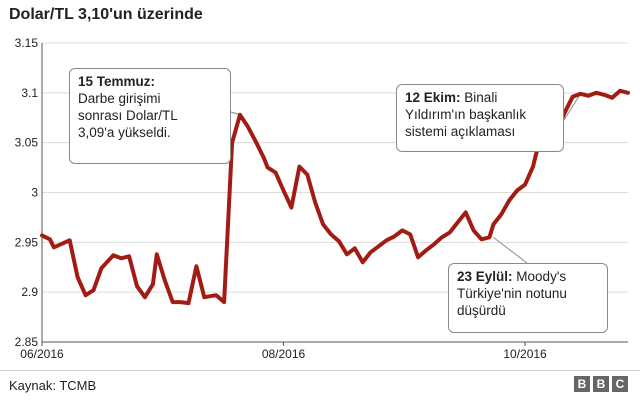  I want to click on chart-title: Dolar/TL 3,10'un üzerinde, so click(106, 14).